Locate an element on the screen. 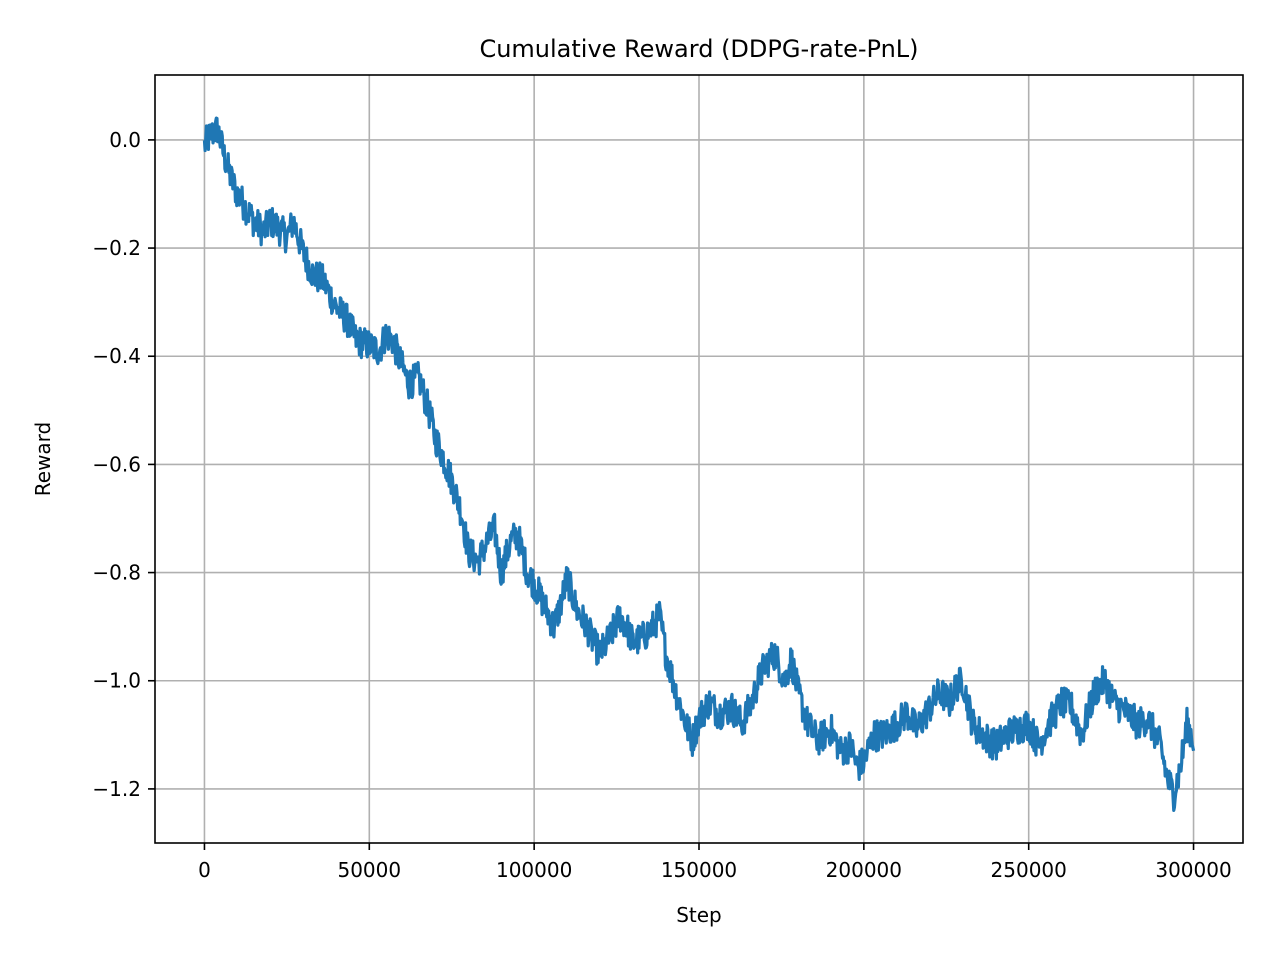 The image size is (1280, 960). y-axis-ticks: 0.0 −0.2 −0.4 −0.6 −0.8 −1.0 −1.2 is located at coordinates (123, 464).